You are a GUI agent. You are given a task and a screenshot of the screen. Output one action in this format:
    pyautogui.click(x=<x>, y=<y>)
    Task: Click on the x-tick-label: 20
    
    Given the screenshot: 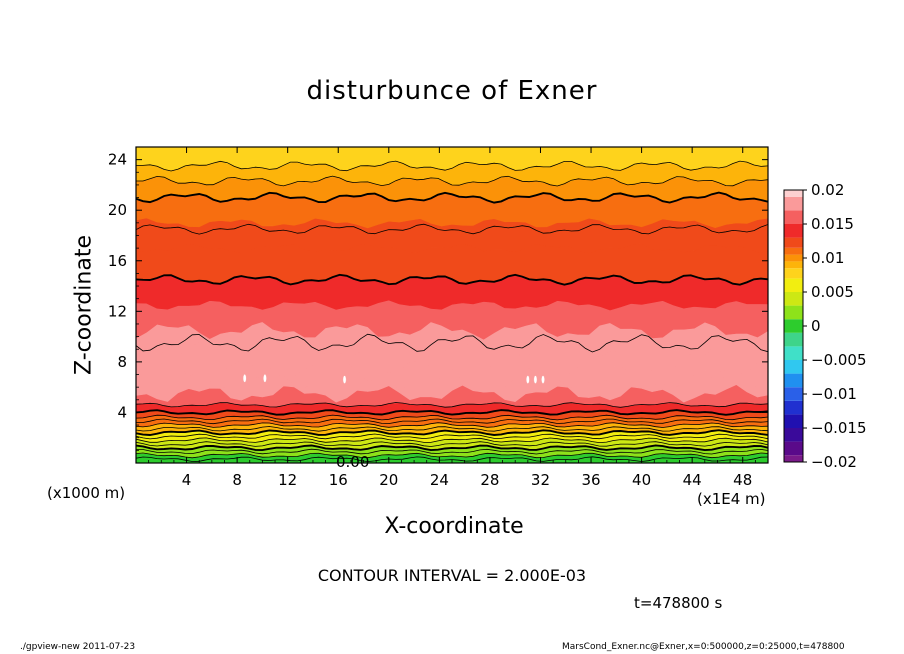 What is the action you would take?
    pyautogui.click(x=388, y=480)
    